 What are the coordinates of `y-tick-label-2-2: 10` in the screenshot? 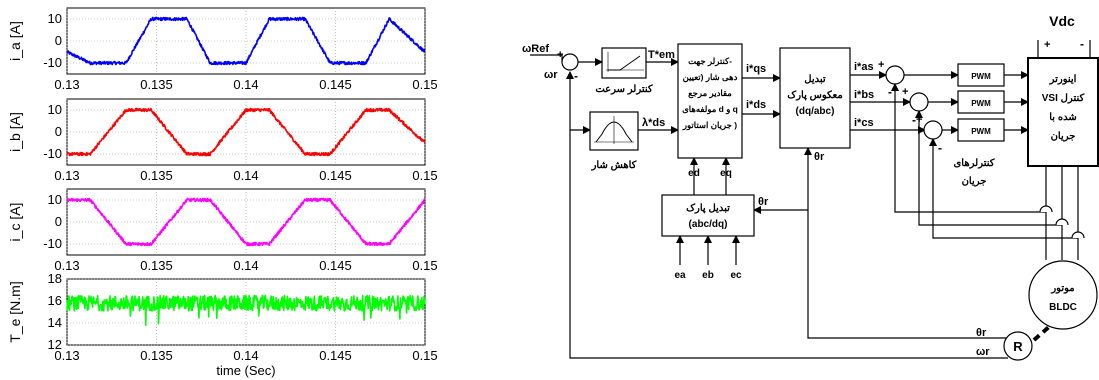 It's located at (55, 199).